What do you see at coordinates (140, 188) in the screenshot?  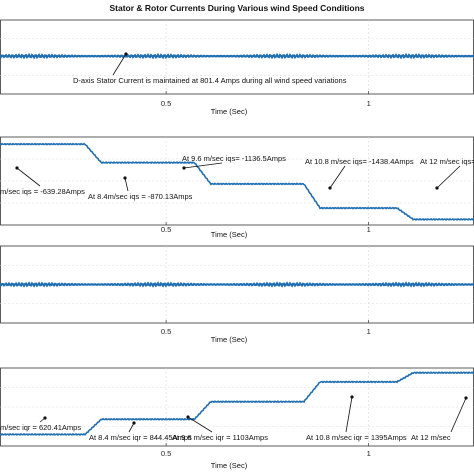 I see `annotation: At 8.4m/sec iqs = -870.13Amps` at bounding box center [140, 188].